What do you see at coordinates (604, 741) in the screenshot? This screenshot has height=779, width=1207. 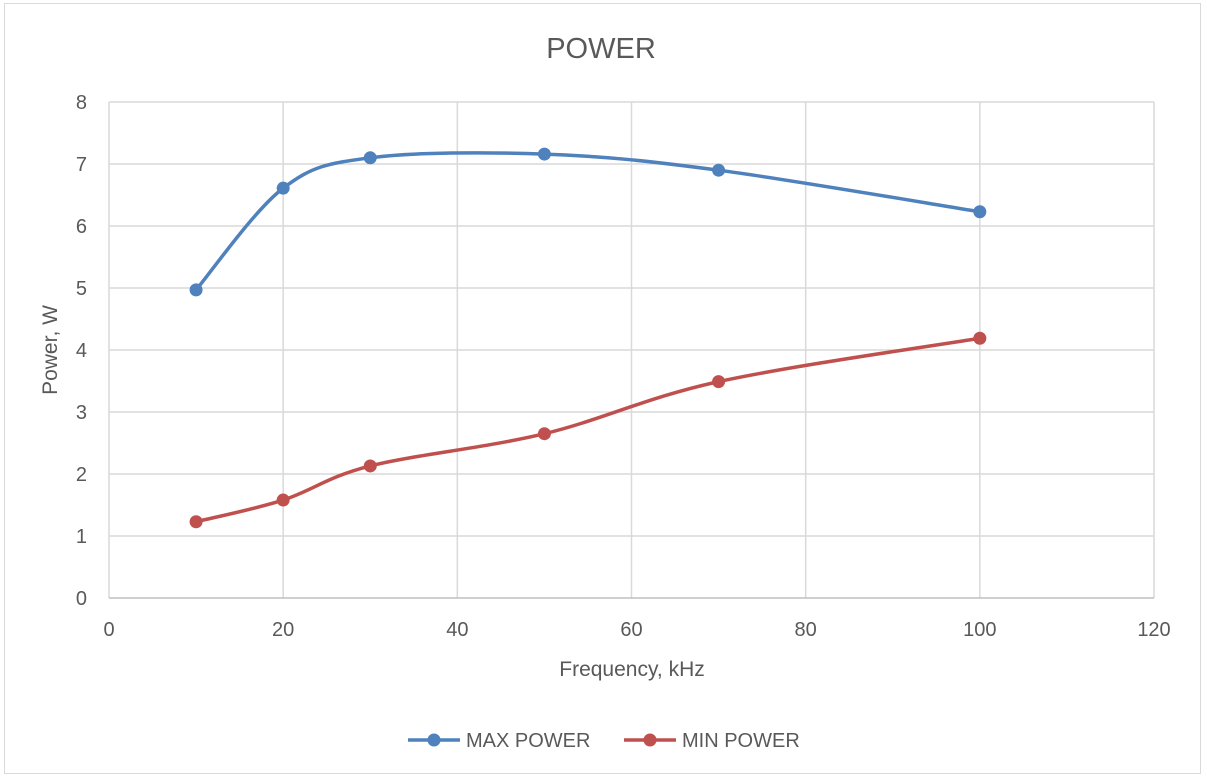 I see `legend: MAX POWER MIN POWER` at bounding box center [604, 741].